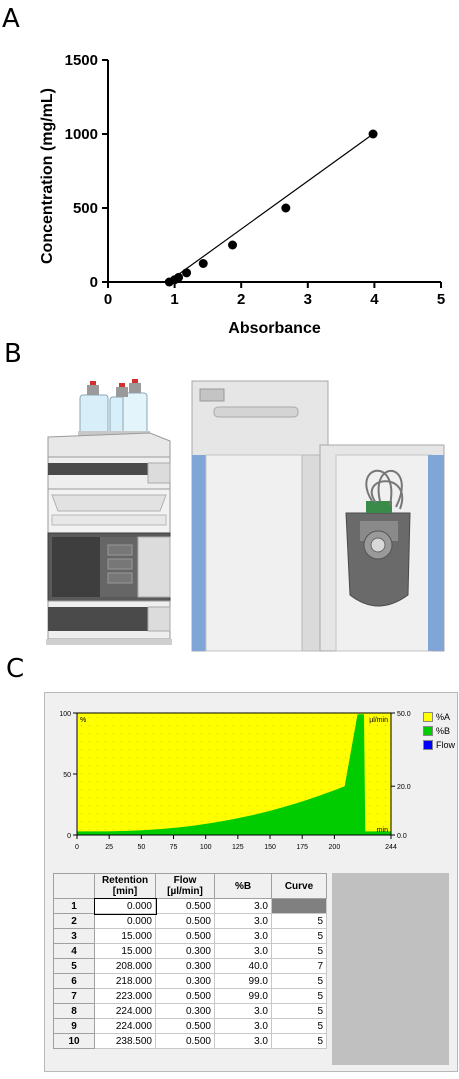 Image resolution: width=459 pixels, height=1079 pixels. Describe the element at coordinates (185, 886) in the screenshot. I see `table-header-flow: Flow [µl/min]` at that location.